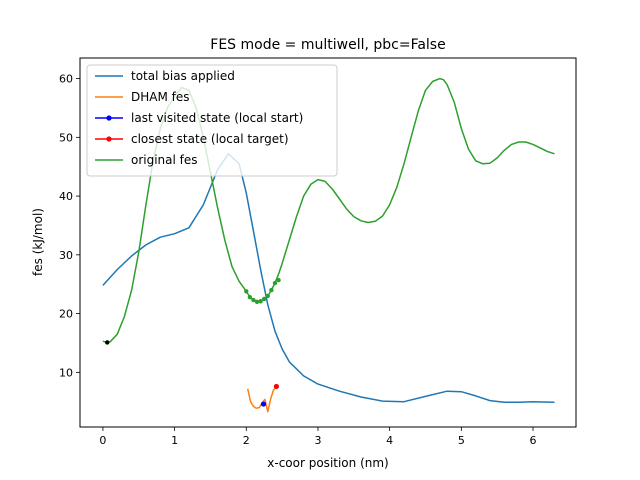 This screenshot has height=480, width=640. Describe the element at coordinates (317, 440) in the screenshot. I see `x-tick-label: 3` at that location.